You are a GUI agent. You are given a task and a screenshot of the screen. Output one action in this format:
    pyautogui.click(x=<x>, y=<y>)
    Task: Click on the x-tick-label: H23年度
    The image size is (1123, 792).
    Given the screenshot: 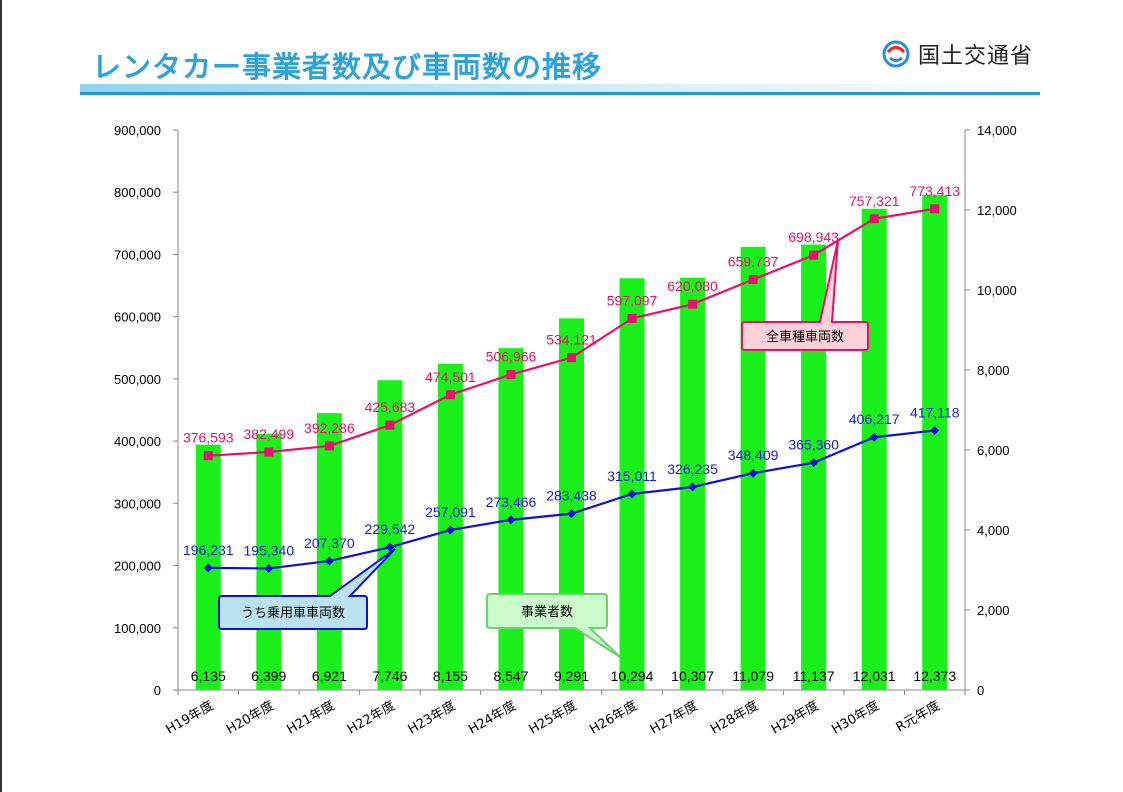 What is the action you would take?
    pyautogui.click(x=431, y=718)
    